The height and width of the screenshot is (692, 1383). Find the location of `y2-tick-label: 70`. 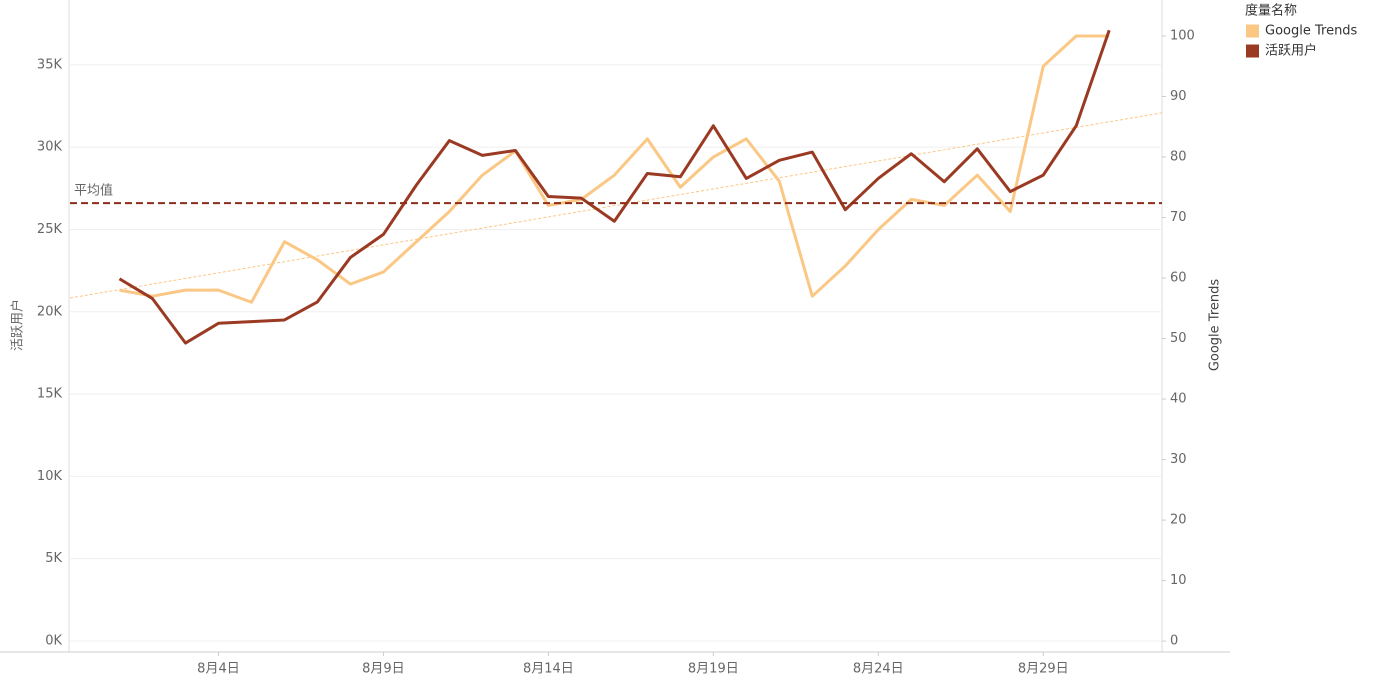

y2-tick-label: 70 is located at coordinates (1178, 217).